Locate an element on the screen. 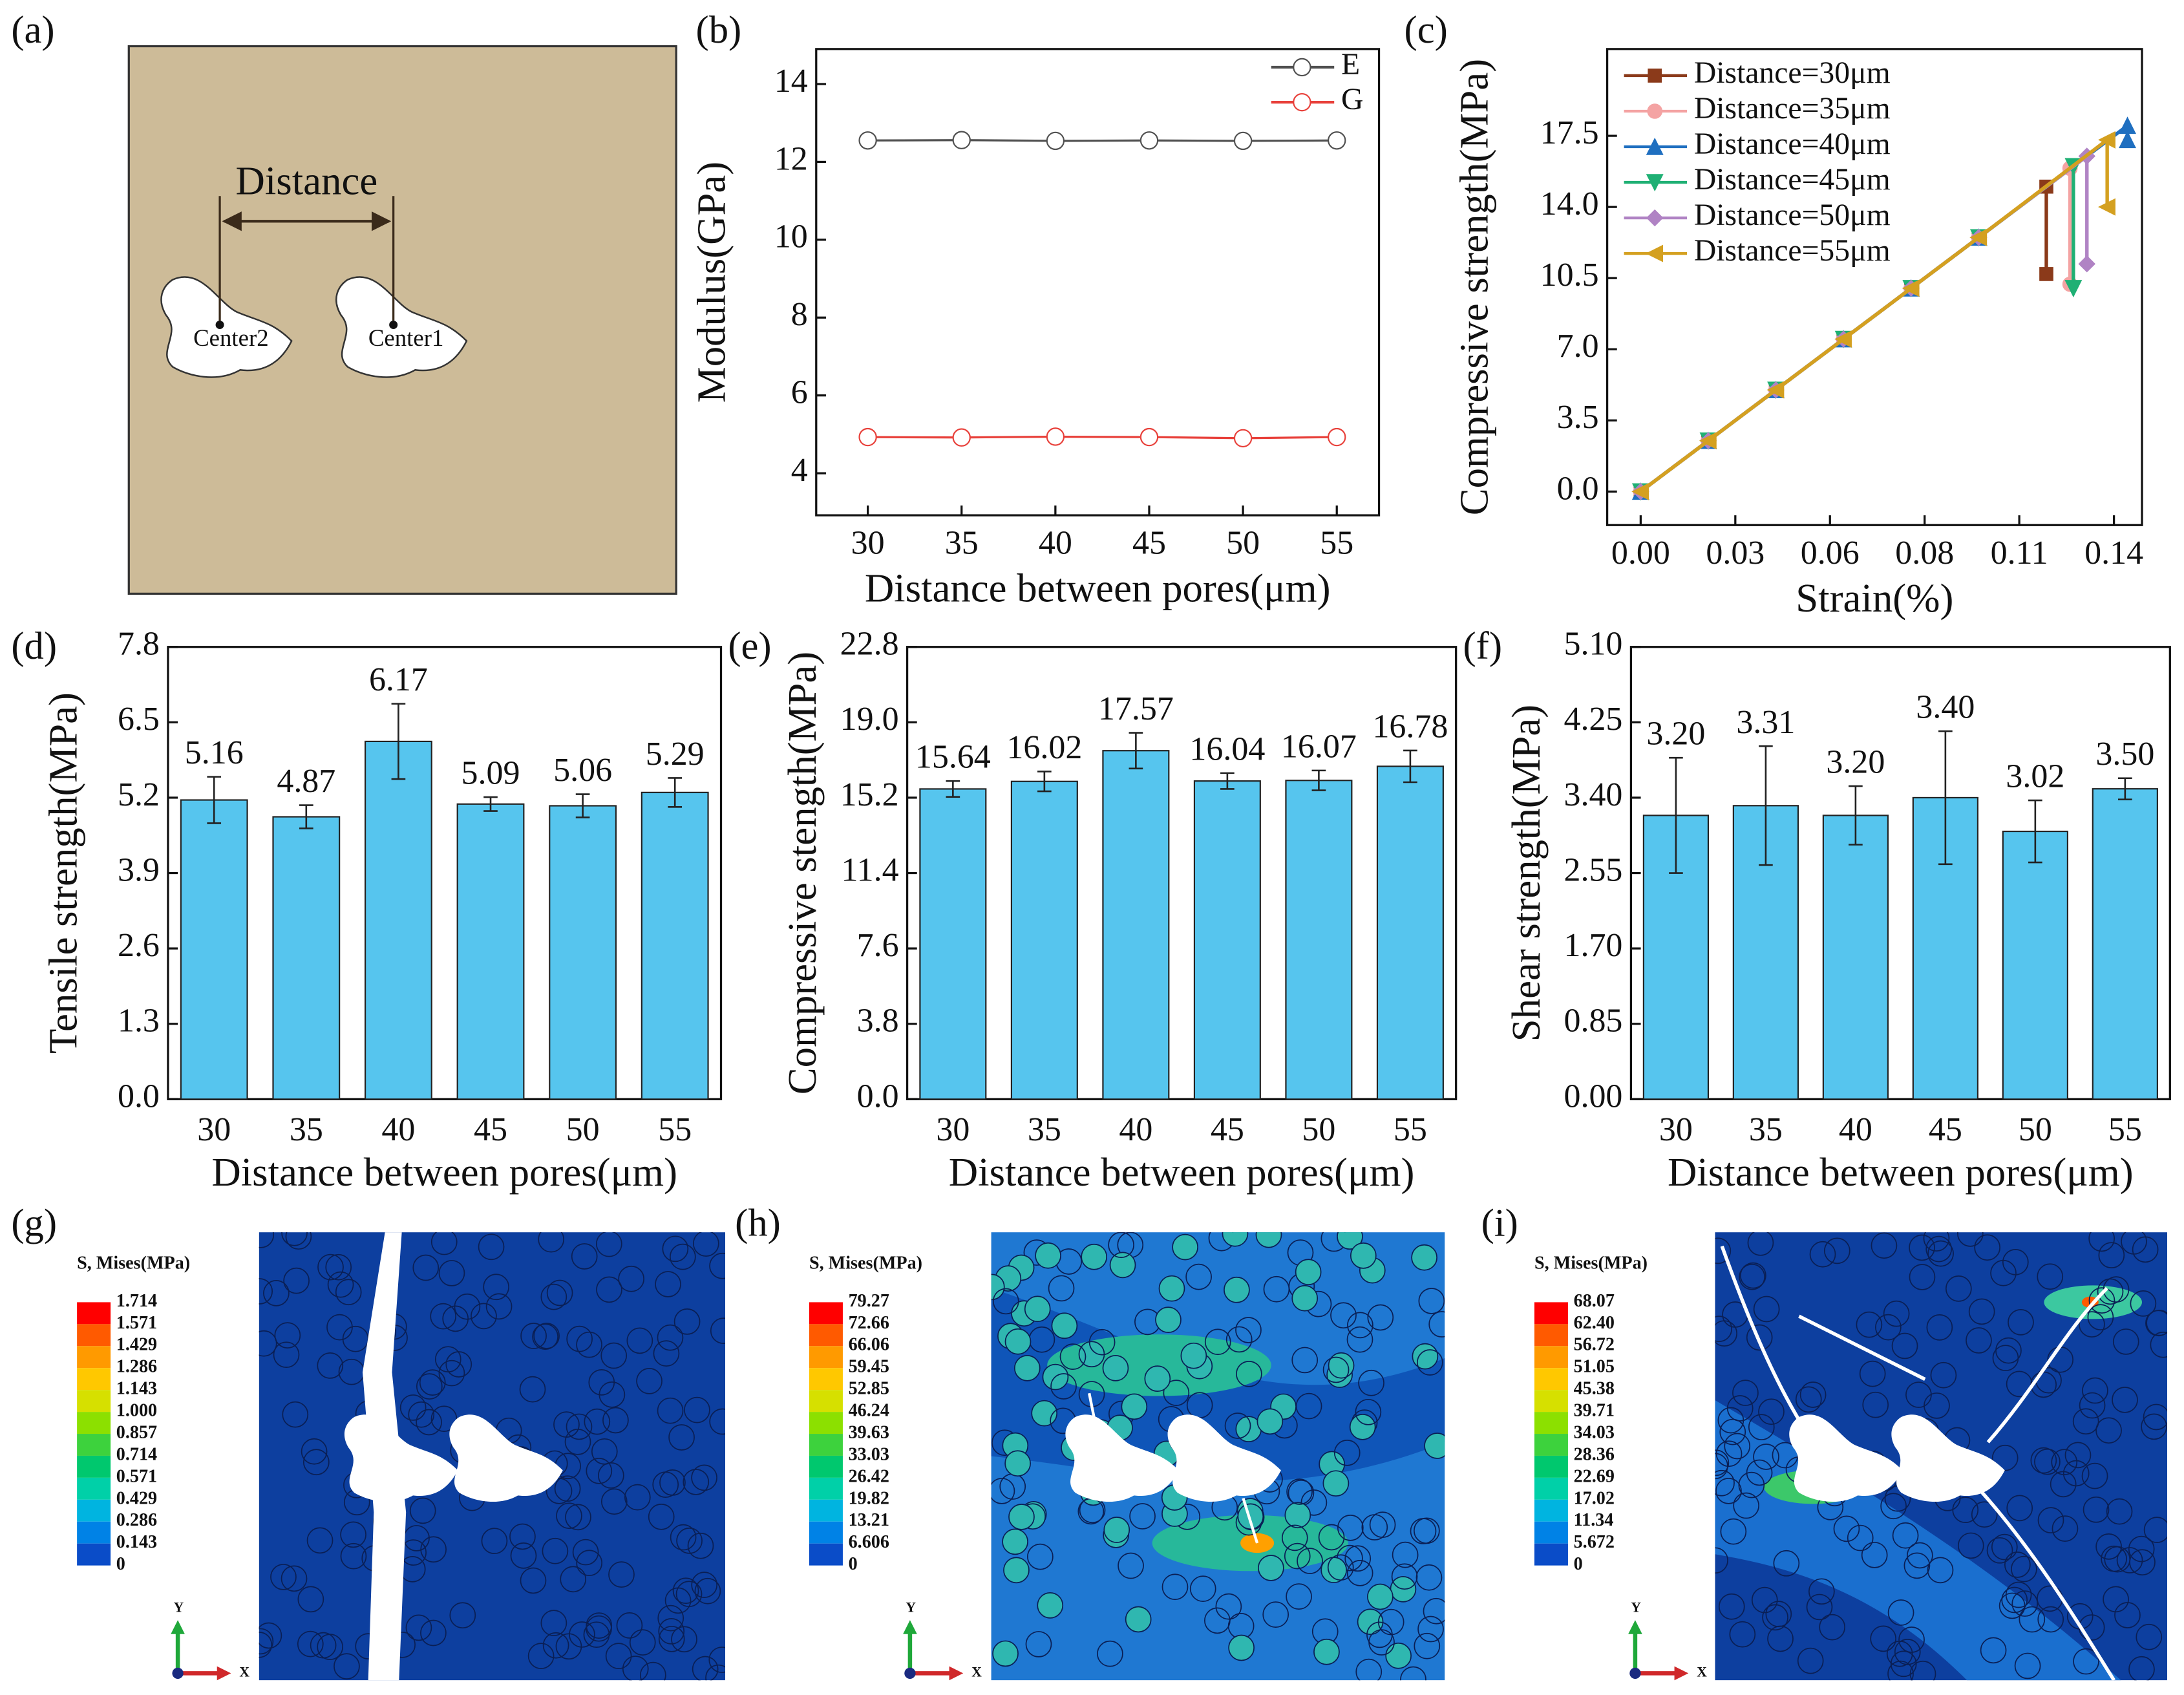 Image resolution: width=2184 pixels, height=1695 pixels. crack is located at coordinates (1917, 1463).